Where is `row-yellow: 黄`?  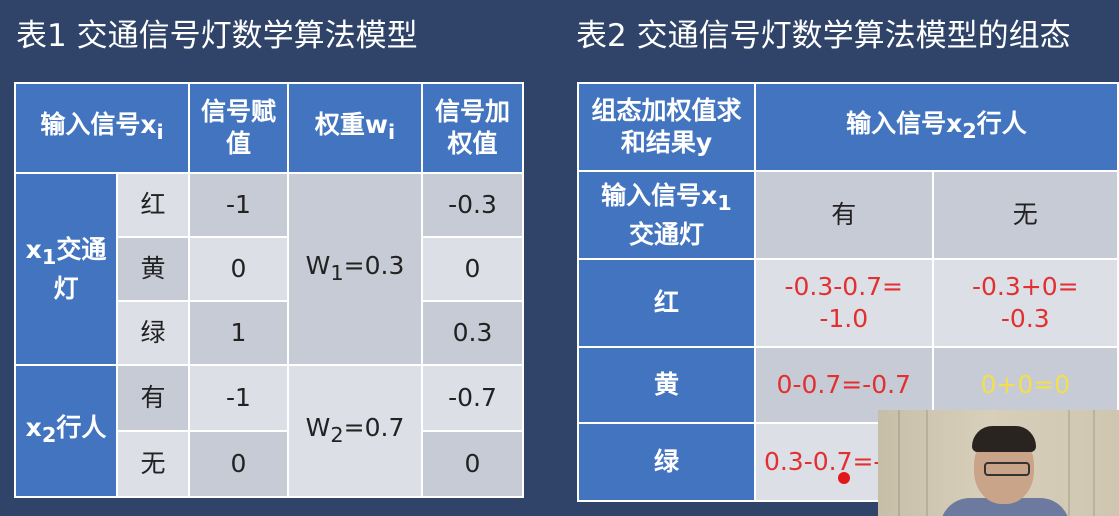
row-yellow: 黄 is located at coordinates (666, 385).